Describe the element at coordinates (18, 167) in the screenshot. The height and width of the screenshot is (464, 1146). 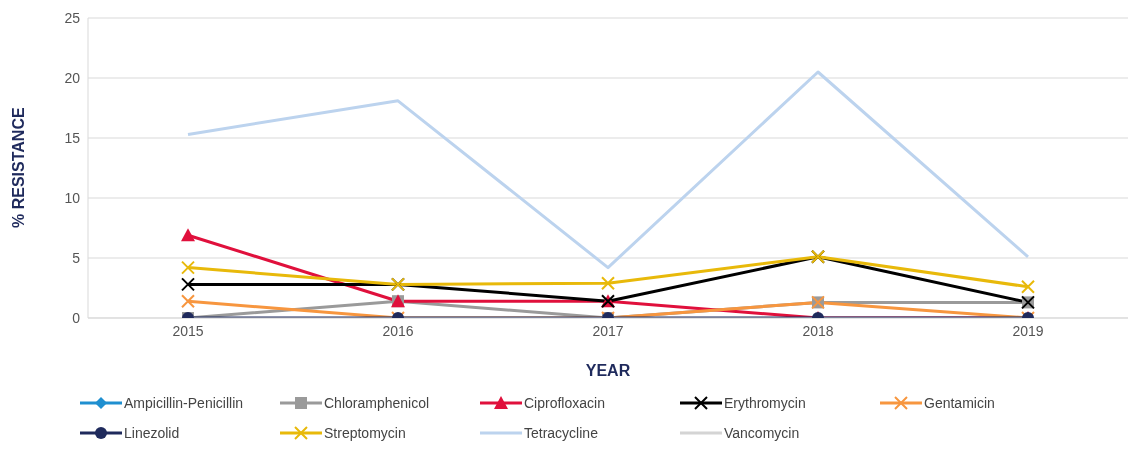
I see `y-axis-title: % RESISTANCE` at that location.